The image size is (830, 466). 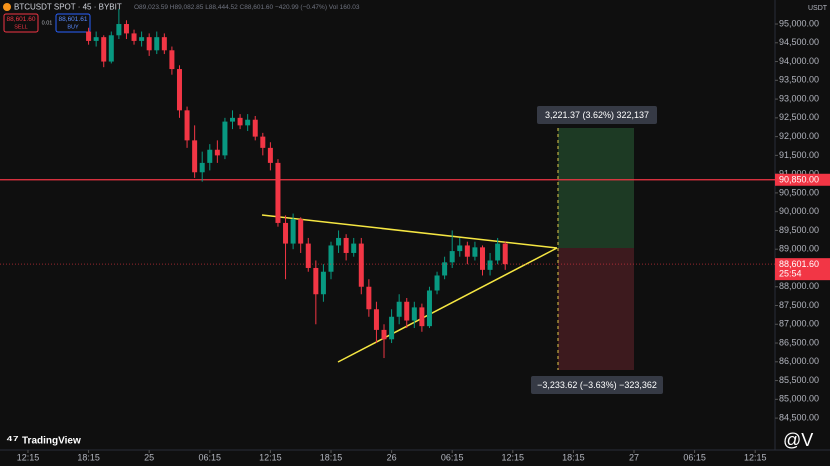 I want to click on y-tick-label: 93,000.00, so click(x=799, y=98).